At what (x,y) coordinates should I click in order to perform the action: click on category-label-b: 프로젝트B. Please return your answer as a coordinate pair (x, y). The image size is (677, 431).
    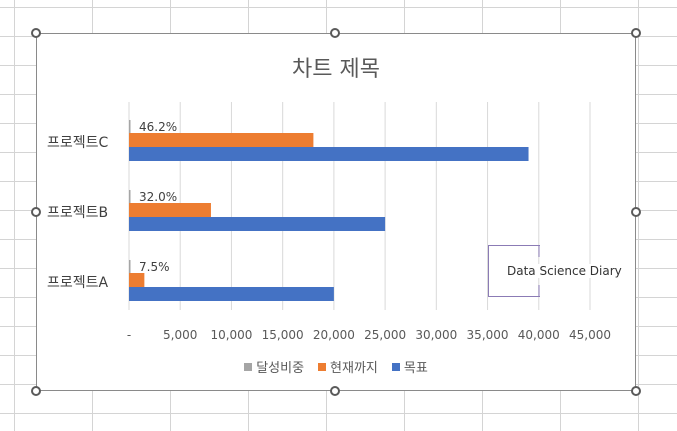
    Looking at the image, I should click on (78, 213).